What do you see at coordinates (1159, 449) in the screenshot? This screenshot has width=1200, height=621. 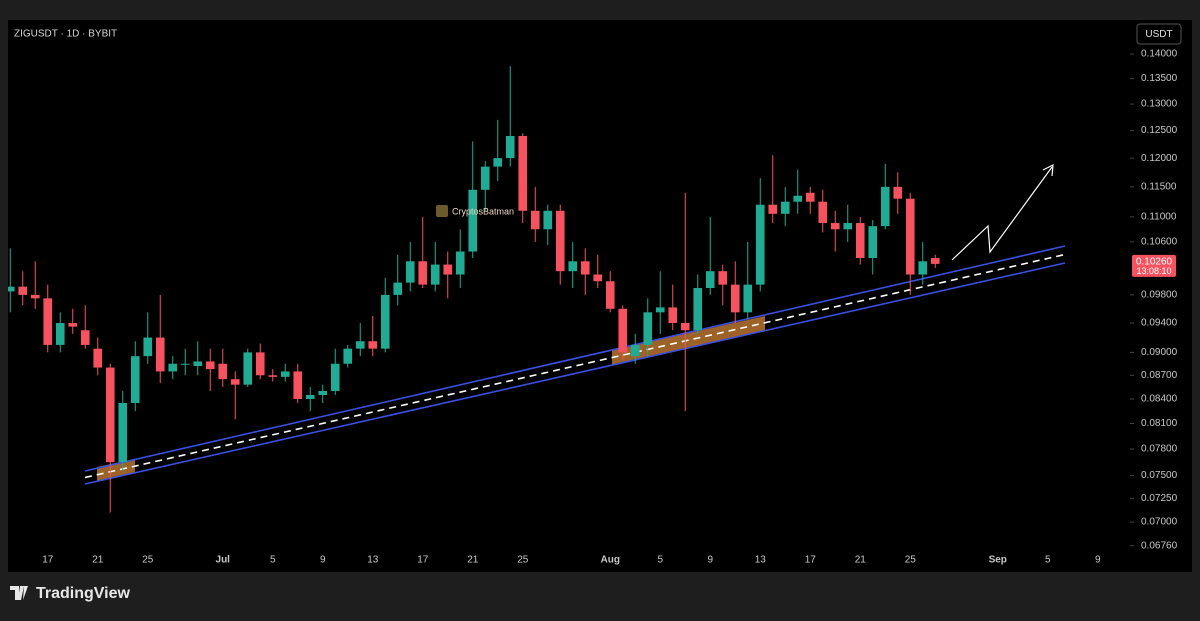 I see `y-tick-label: 0.07800` at bounding box center [1159, 449].